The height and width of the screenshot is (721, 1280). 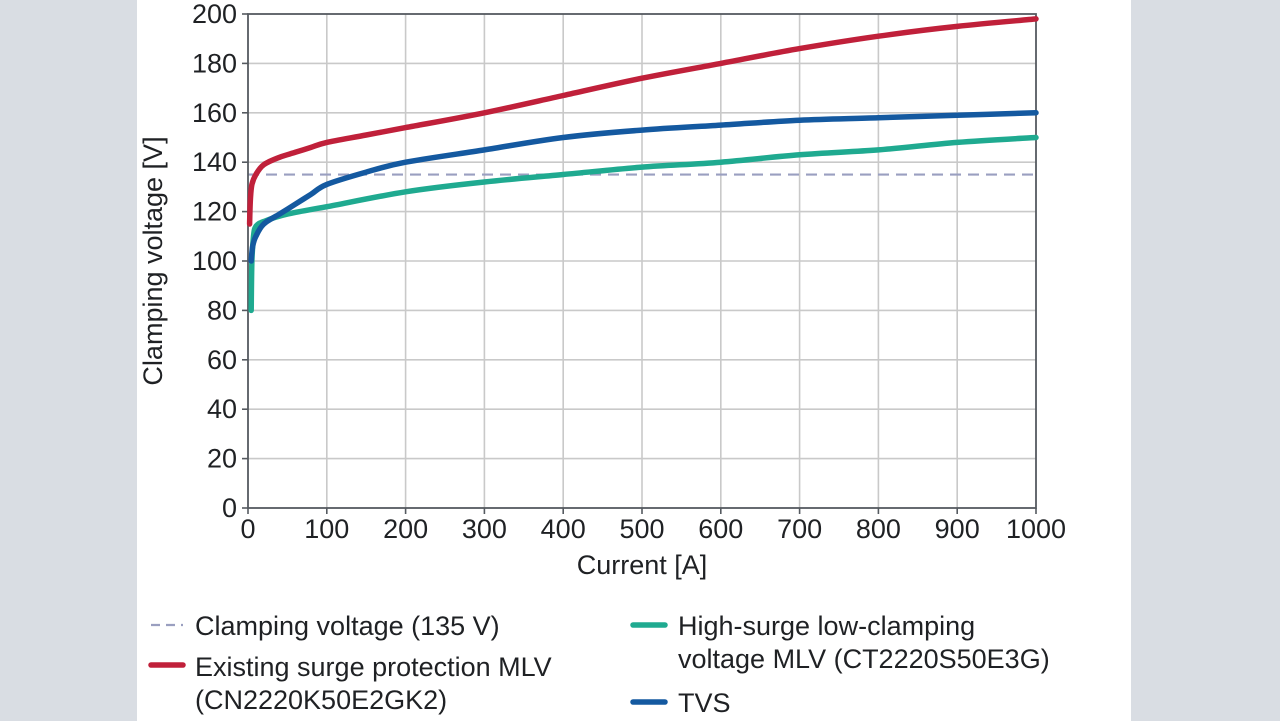 I want to click on legend-label-high-surge-mlv: High-surge low-clamping, so click(x=826, y=626).